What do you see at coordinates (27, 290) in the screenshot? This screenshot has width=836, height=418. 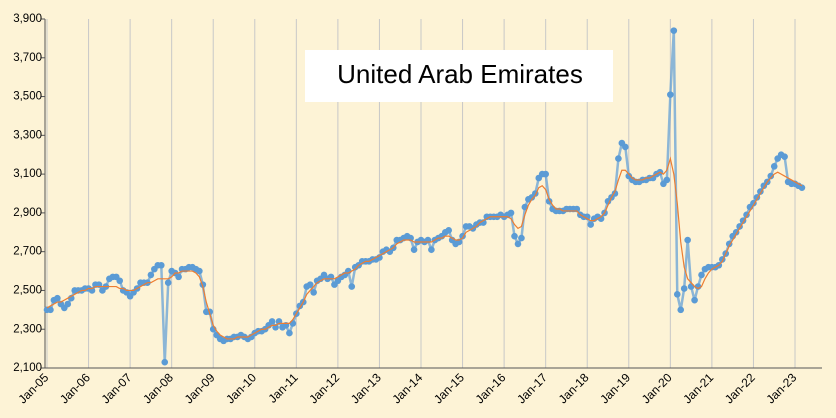 I see `y-tick-label: 2,500` at bounding box center [27, 290].